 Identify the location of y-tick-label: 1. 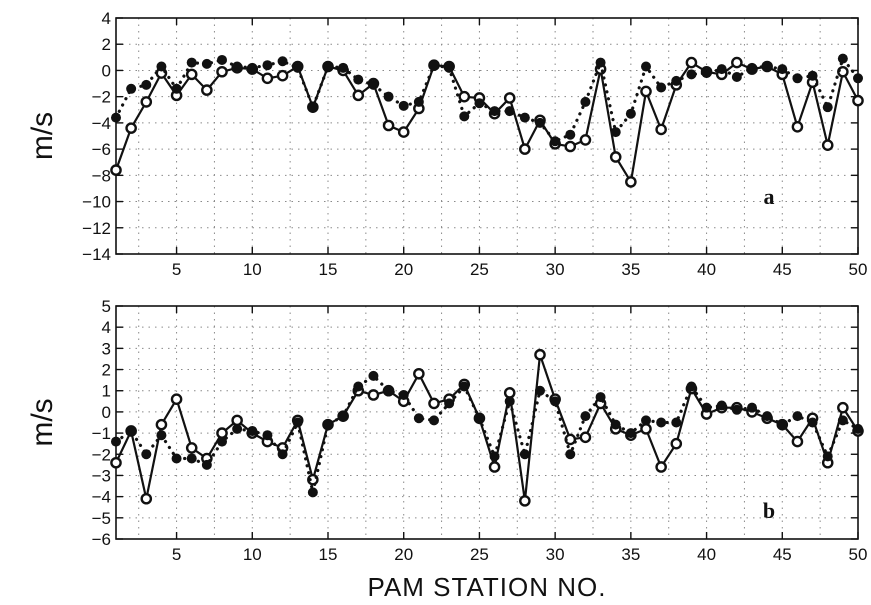
(106, 391).